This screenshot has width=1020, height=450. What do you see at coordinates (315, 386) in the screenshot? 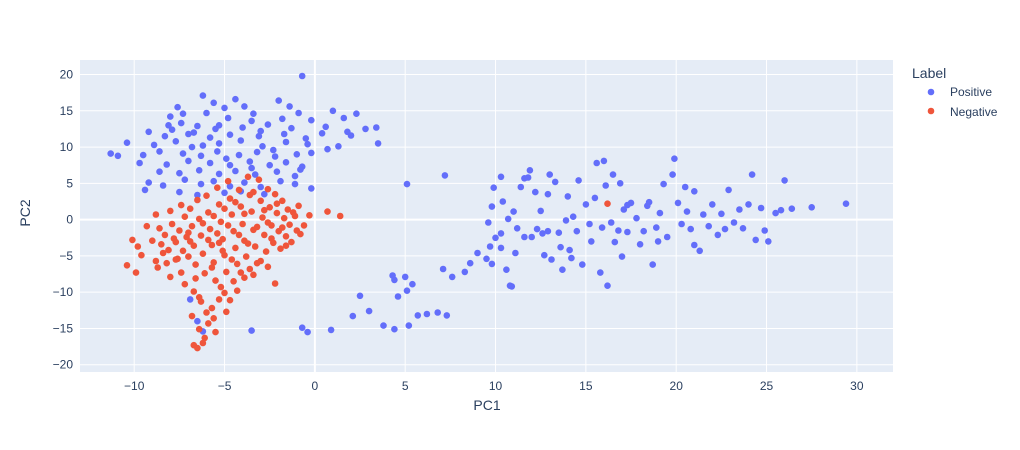
I see `x-tick-label: 0` at bounding box center [315, 386].